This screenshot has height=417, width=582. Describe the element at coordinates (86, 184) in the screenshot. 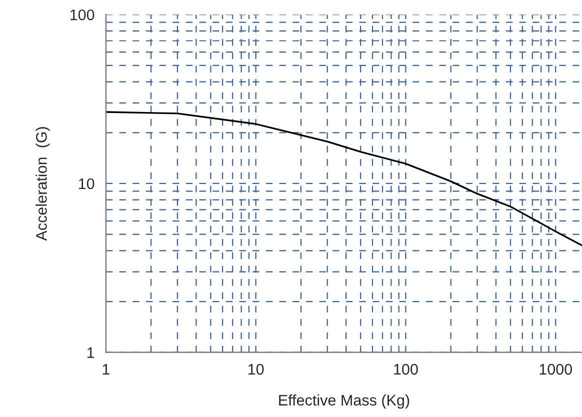

I see `y-tick-label: 10` at that location.